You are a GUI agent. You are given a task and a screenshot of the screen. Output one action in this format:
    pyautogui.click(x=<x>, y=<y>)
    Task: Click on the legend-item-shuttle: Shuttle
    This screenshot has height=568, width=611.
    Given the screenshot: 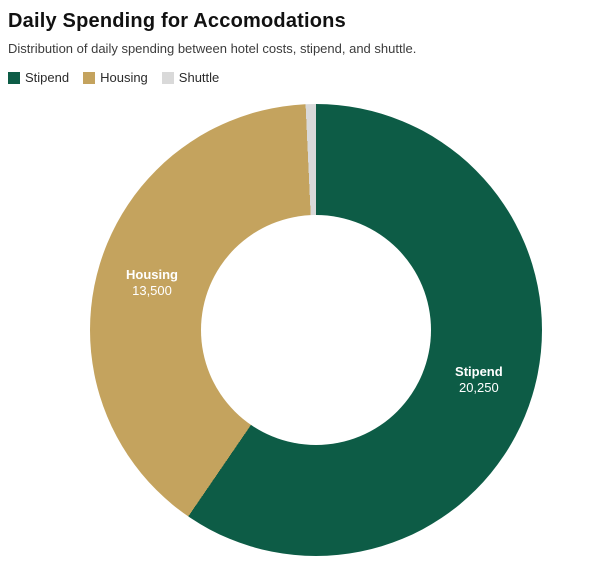 What is the action you would take?
    pyautogui.click(x=190, y=77)
    